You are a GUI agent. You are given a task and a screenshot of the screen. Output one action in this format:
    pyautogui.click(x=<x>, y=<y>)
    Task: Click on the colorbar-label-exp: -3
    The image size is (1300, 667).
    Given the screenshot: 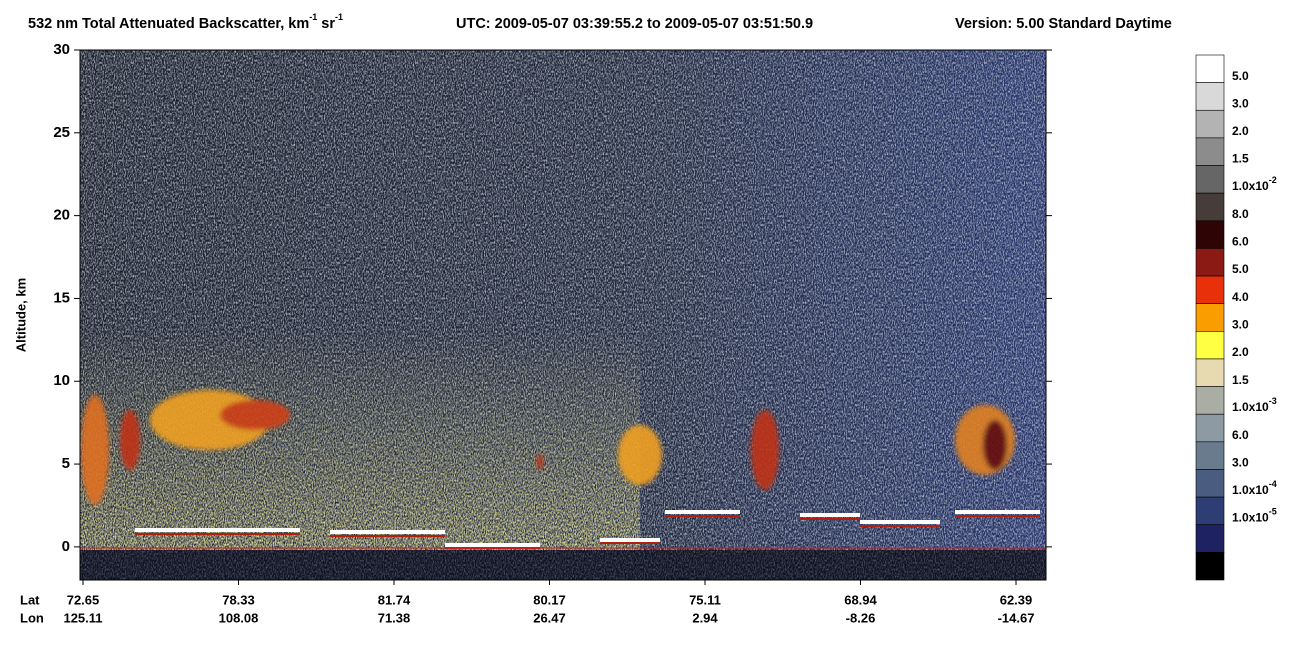 What is the action you would take?
    pyautogui.click(x=1273, y=402)
    